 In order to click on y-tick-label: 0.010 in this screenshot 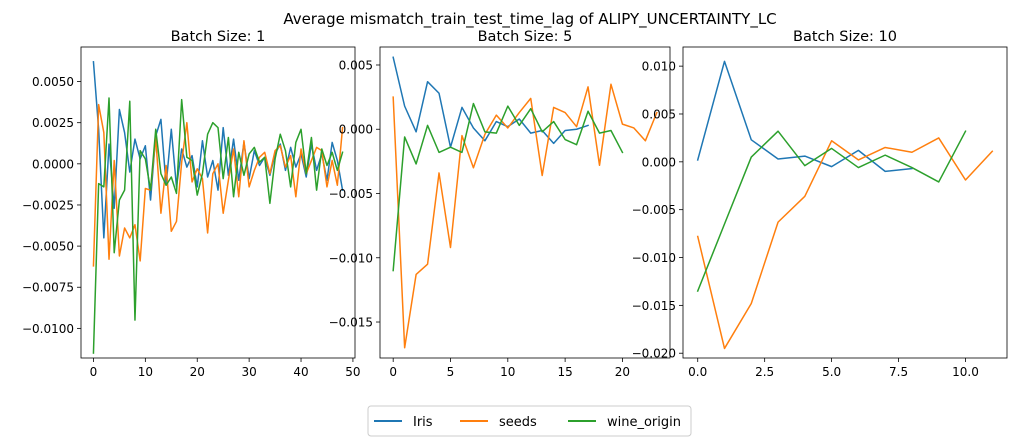, I will do `click(659, 67)`.